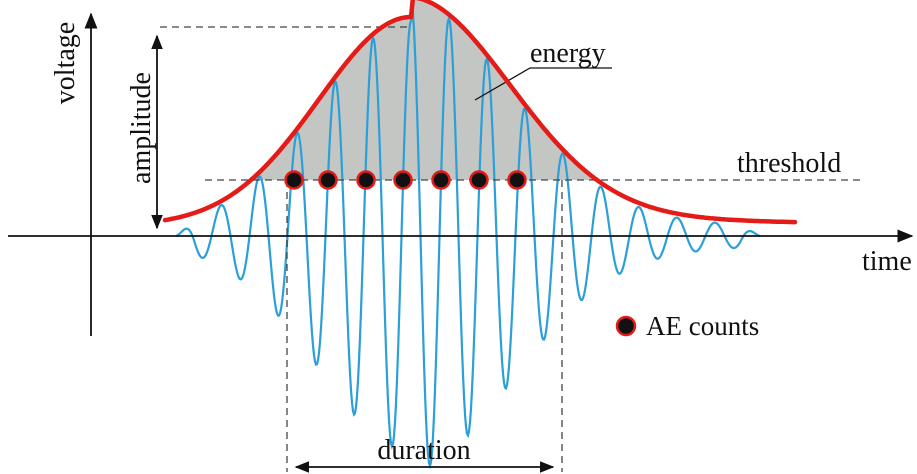 The height and width of the screenshot is (474, 917). What do you see at coordinates (423, 90) in the screenshot?
I see `energy-area` at bounding box center [423, 90].